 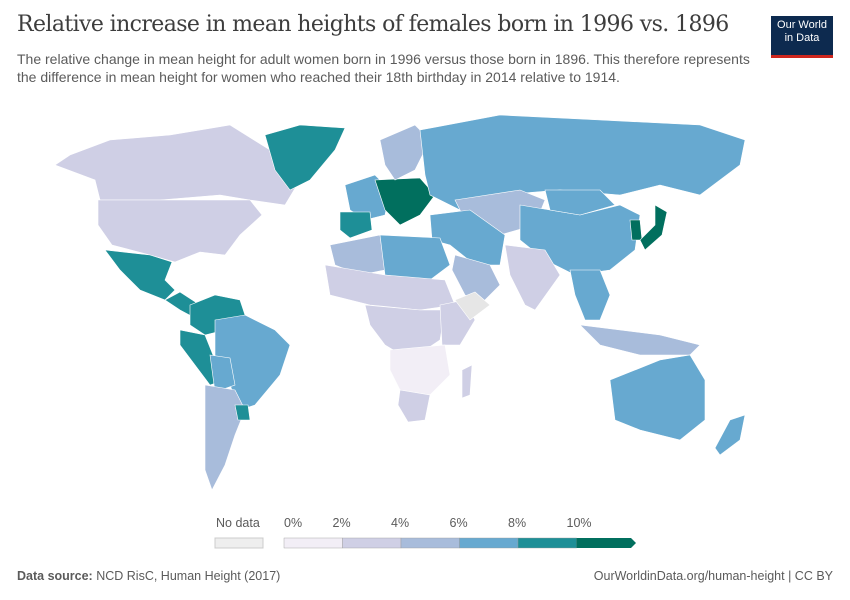 What do you see at coordinates (238, 523) in the screenshot?
I see `legend-no-data-label: No data` at bounding box center [238, 523].